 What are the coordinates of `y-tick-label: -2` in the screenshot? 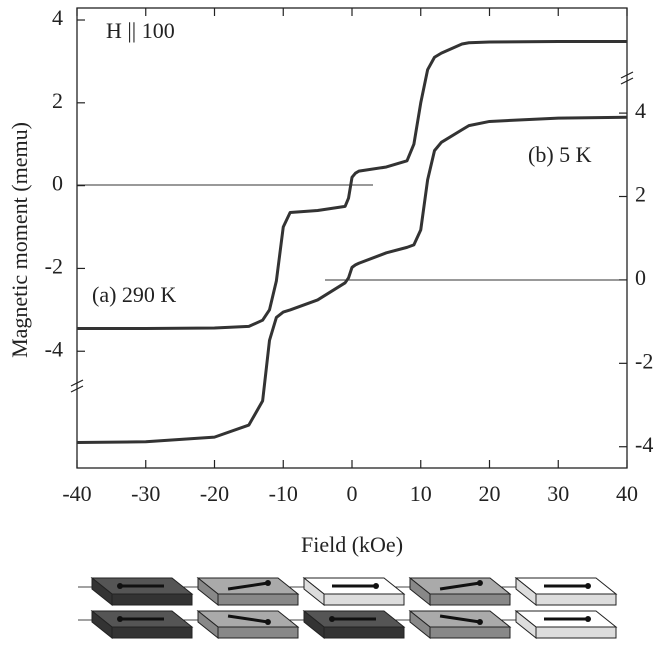 It's located at (54, 265).